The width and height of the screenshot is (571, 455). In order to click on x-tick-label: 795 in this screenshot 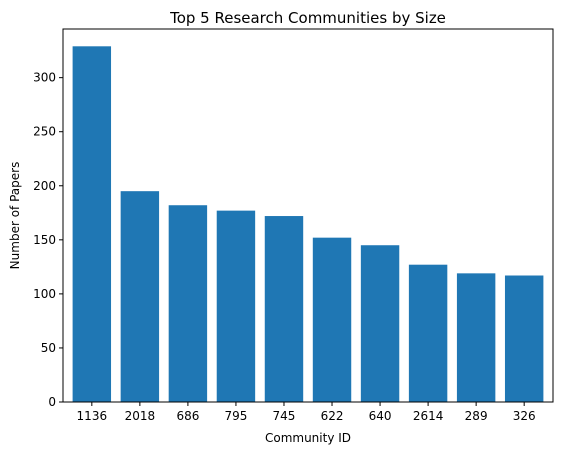, I will do `click(235, 416)`.